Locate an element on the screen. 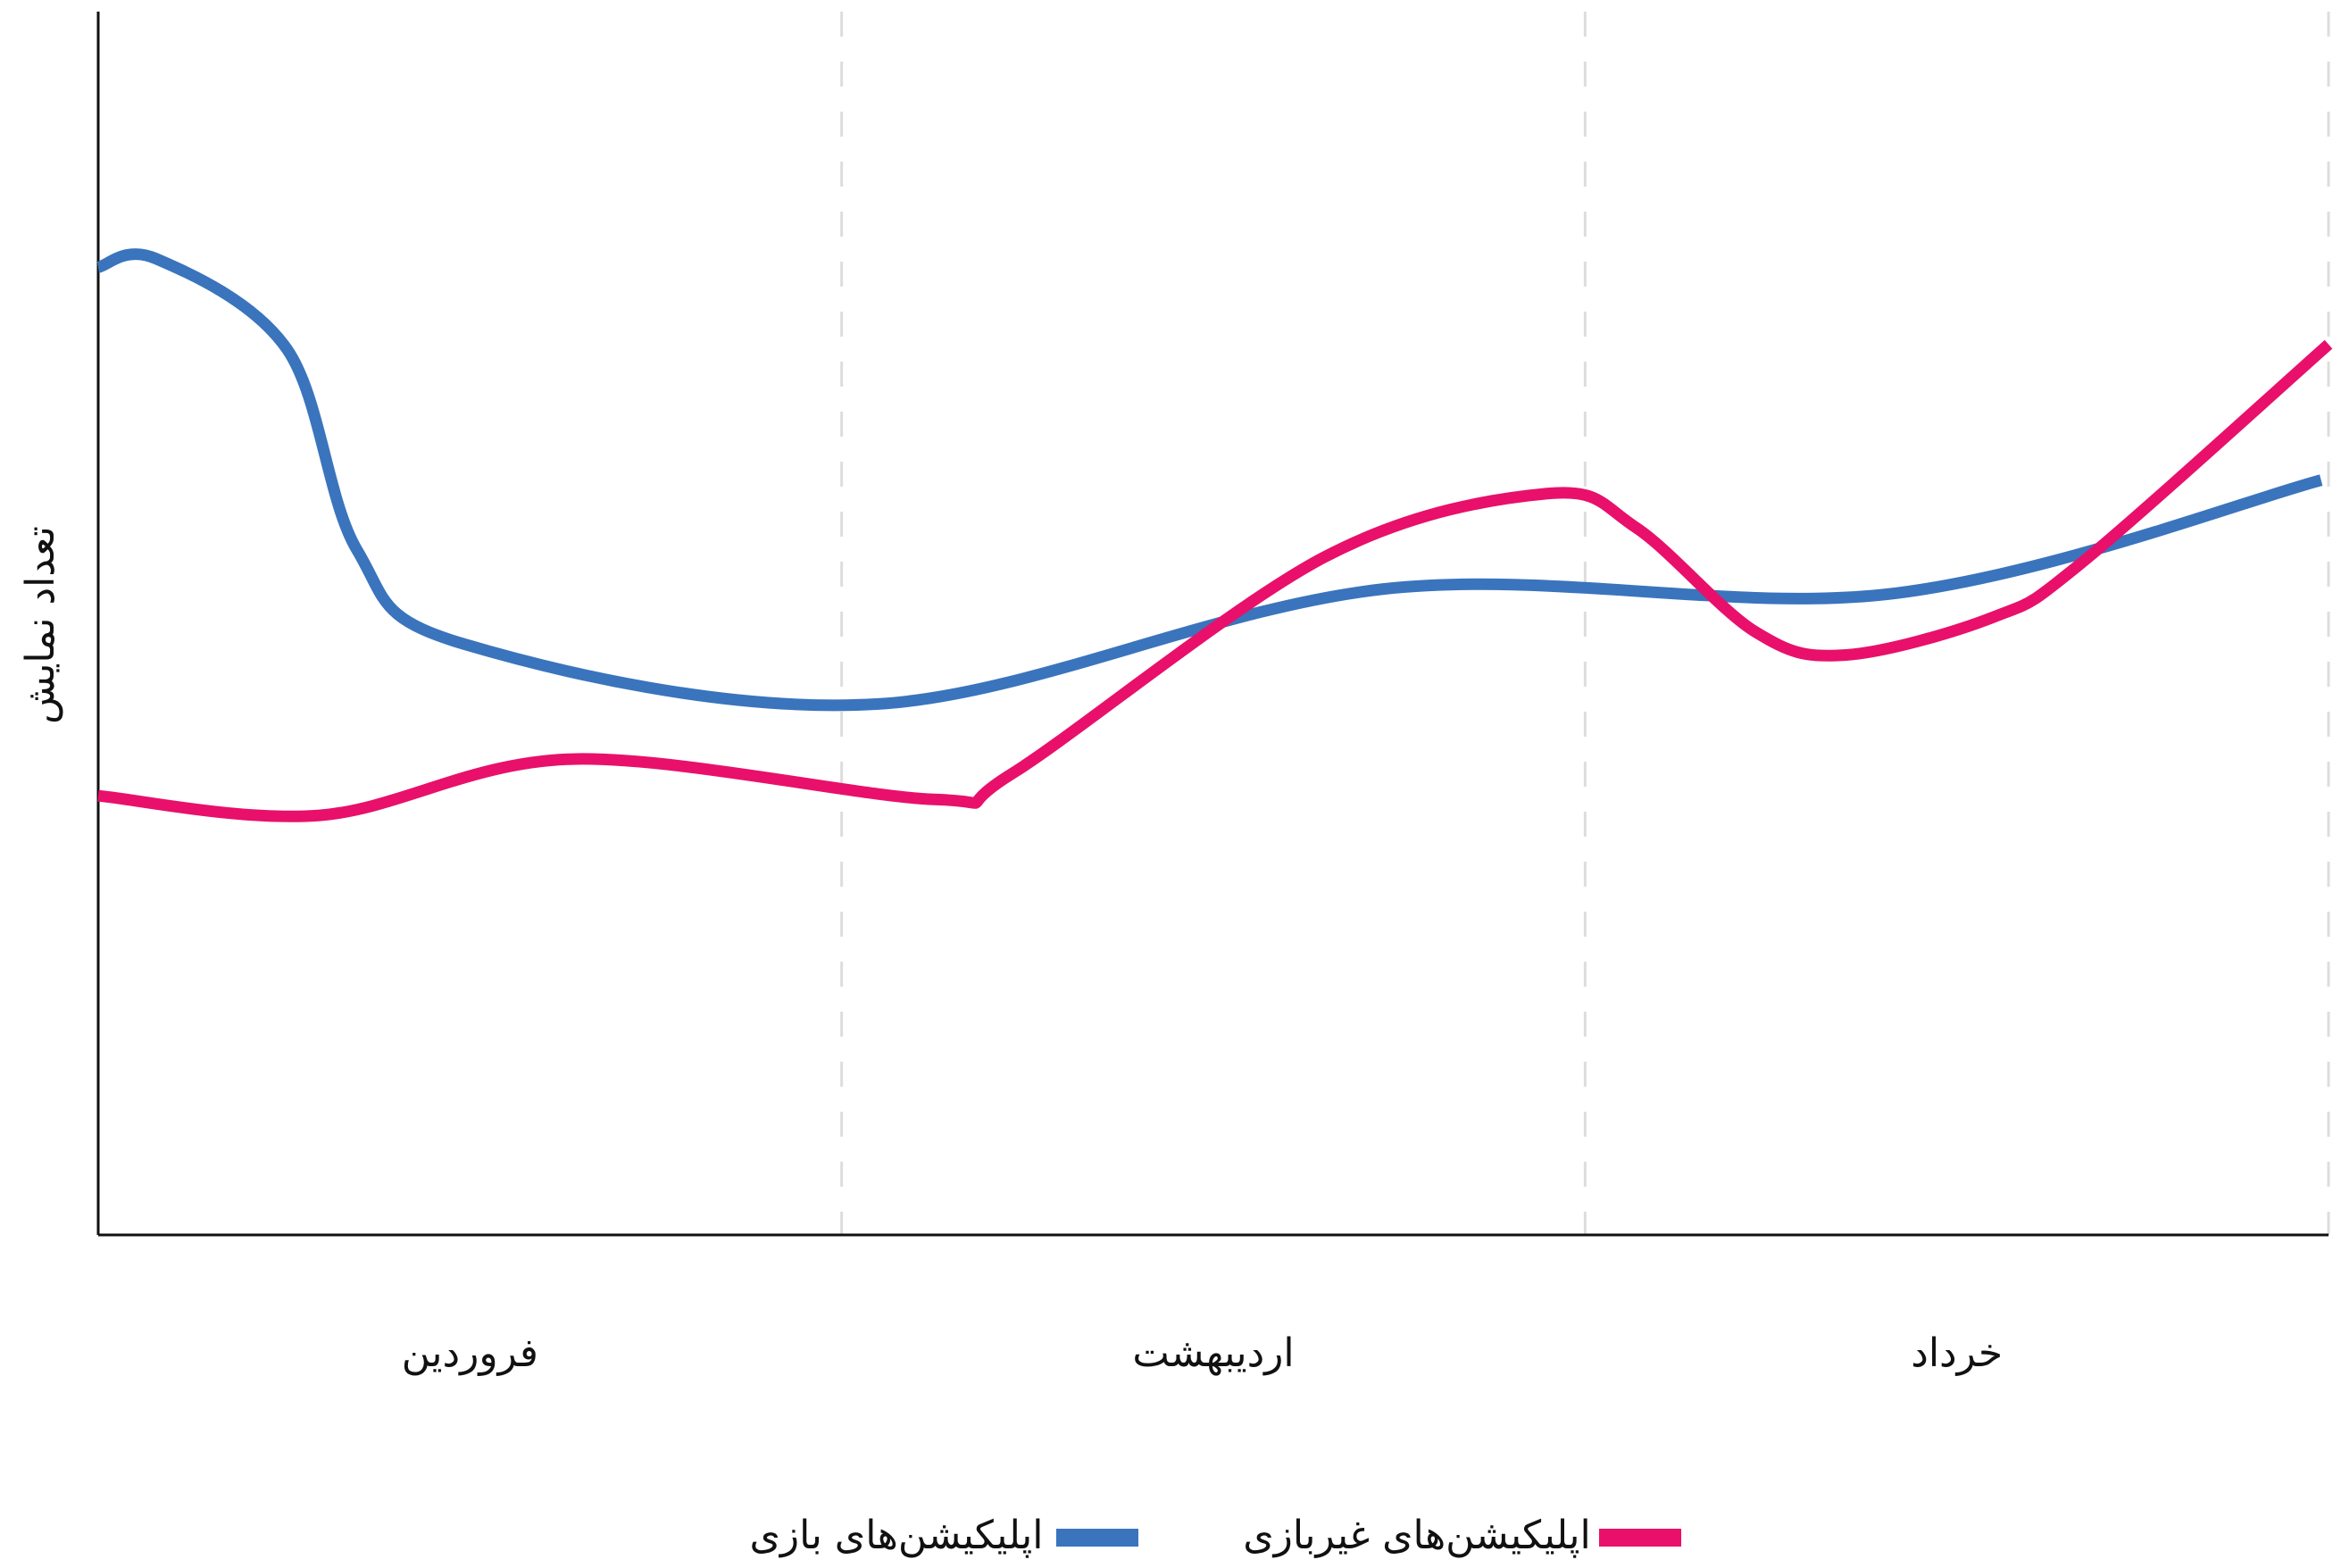  legend-label: اپلیکیشن‌های بازی is located at coordinates (896, 1535).